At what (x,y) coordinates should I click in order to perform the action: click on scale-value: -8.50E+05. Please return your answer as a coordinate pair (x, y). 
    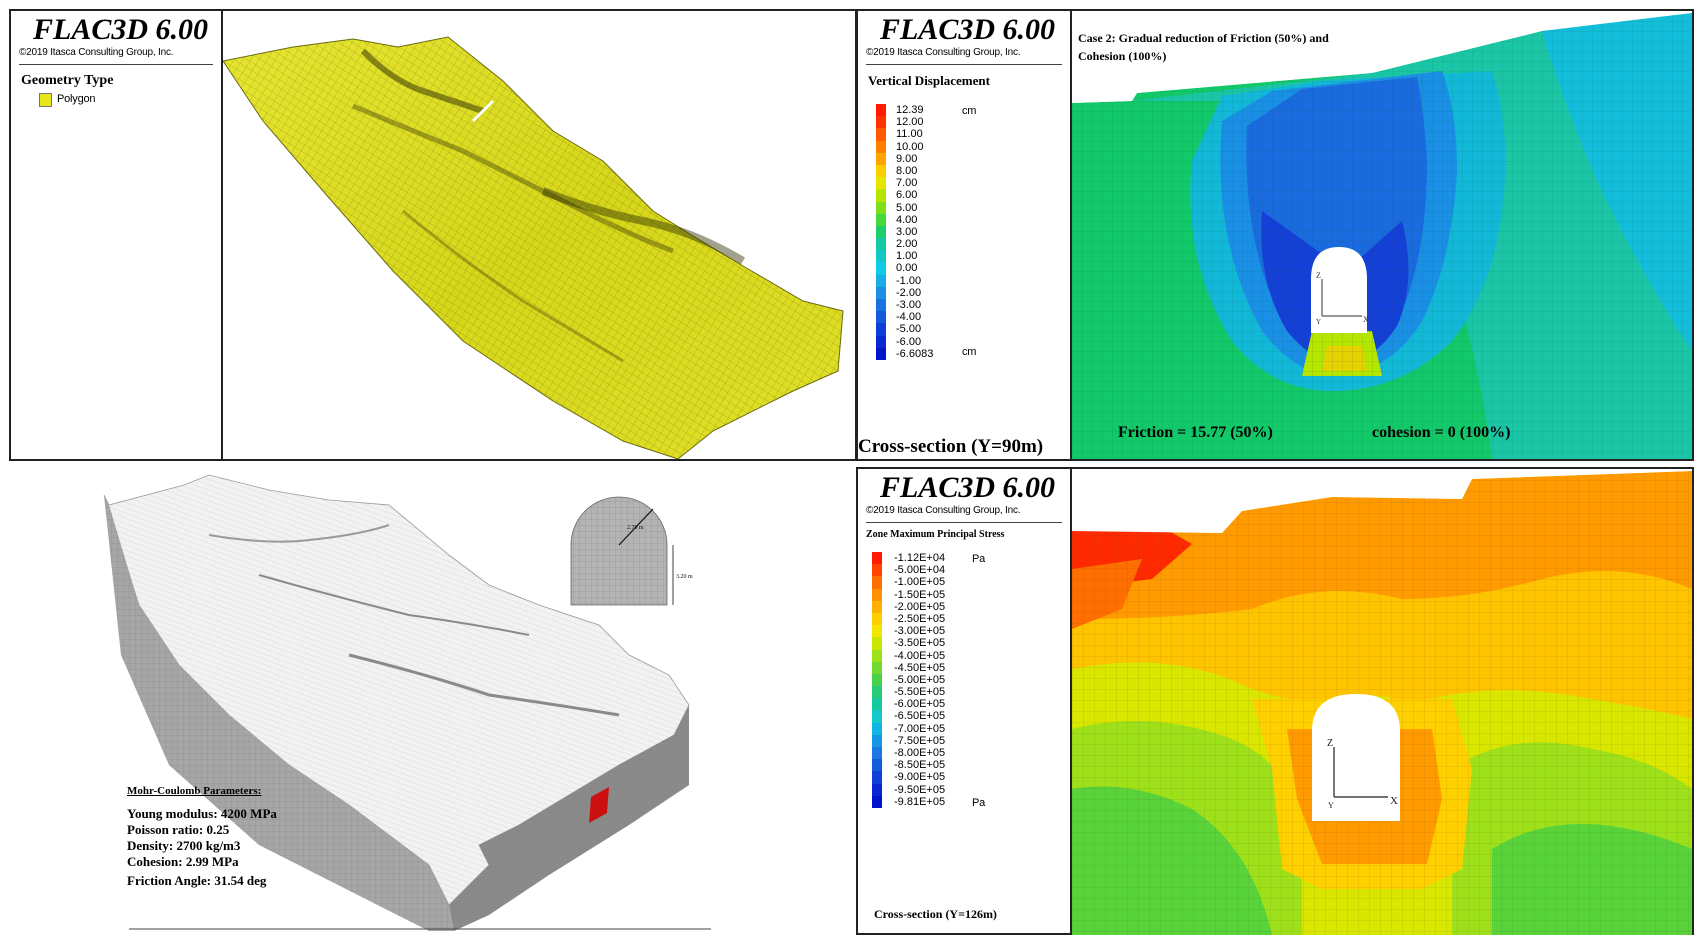
    Looking at the image, I should click on (920, 765).